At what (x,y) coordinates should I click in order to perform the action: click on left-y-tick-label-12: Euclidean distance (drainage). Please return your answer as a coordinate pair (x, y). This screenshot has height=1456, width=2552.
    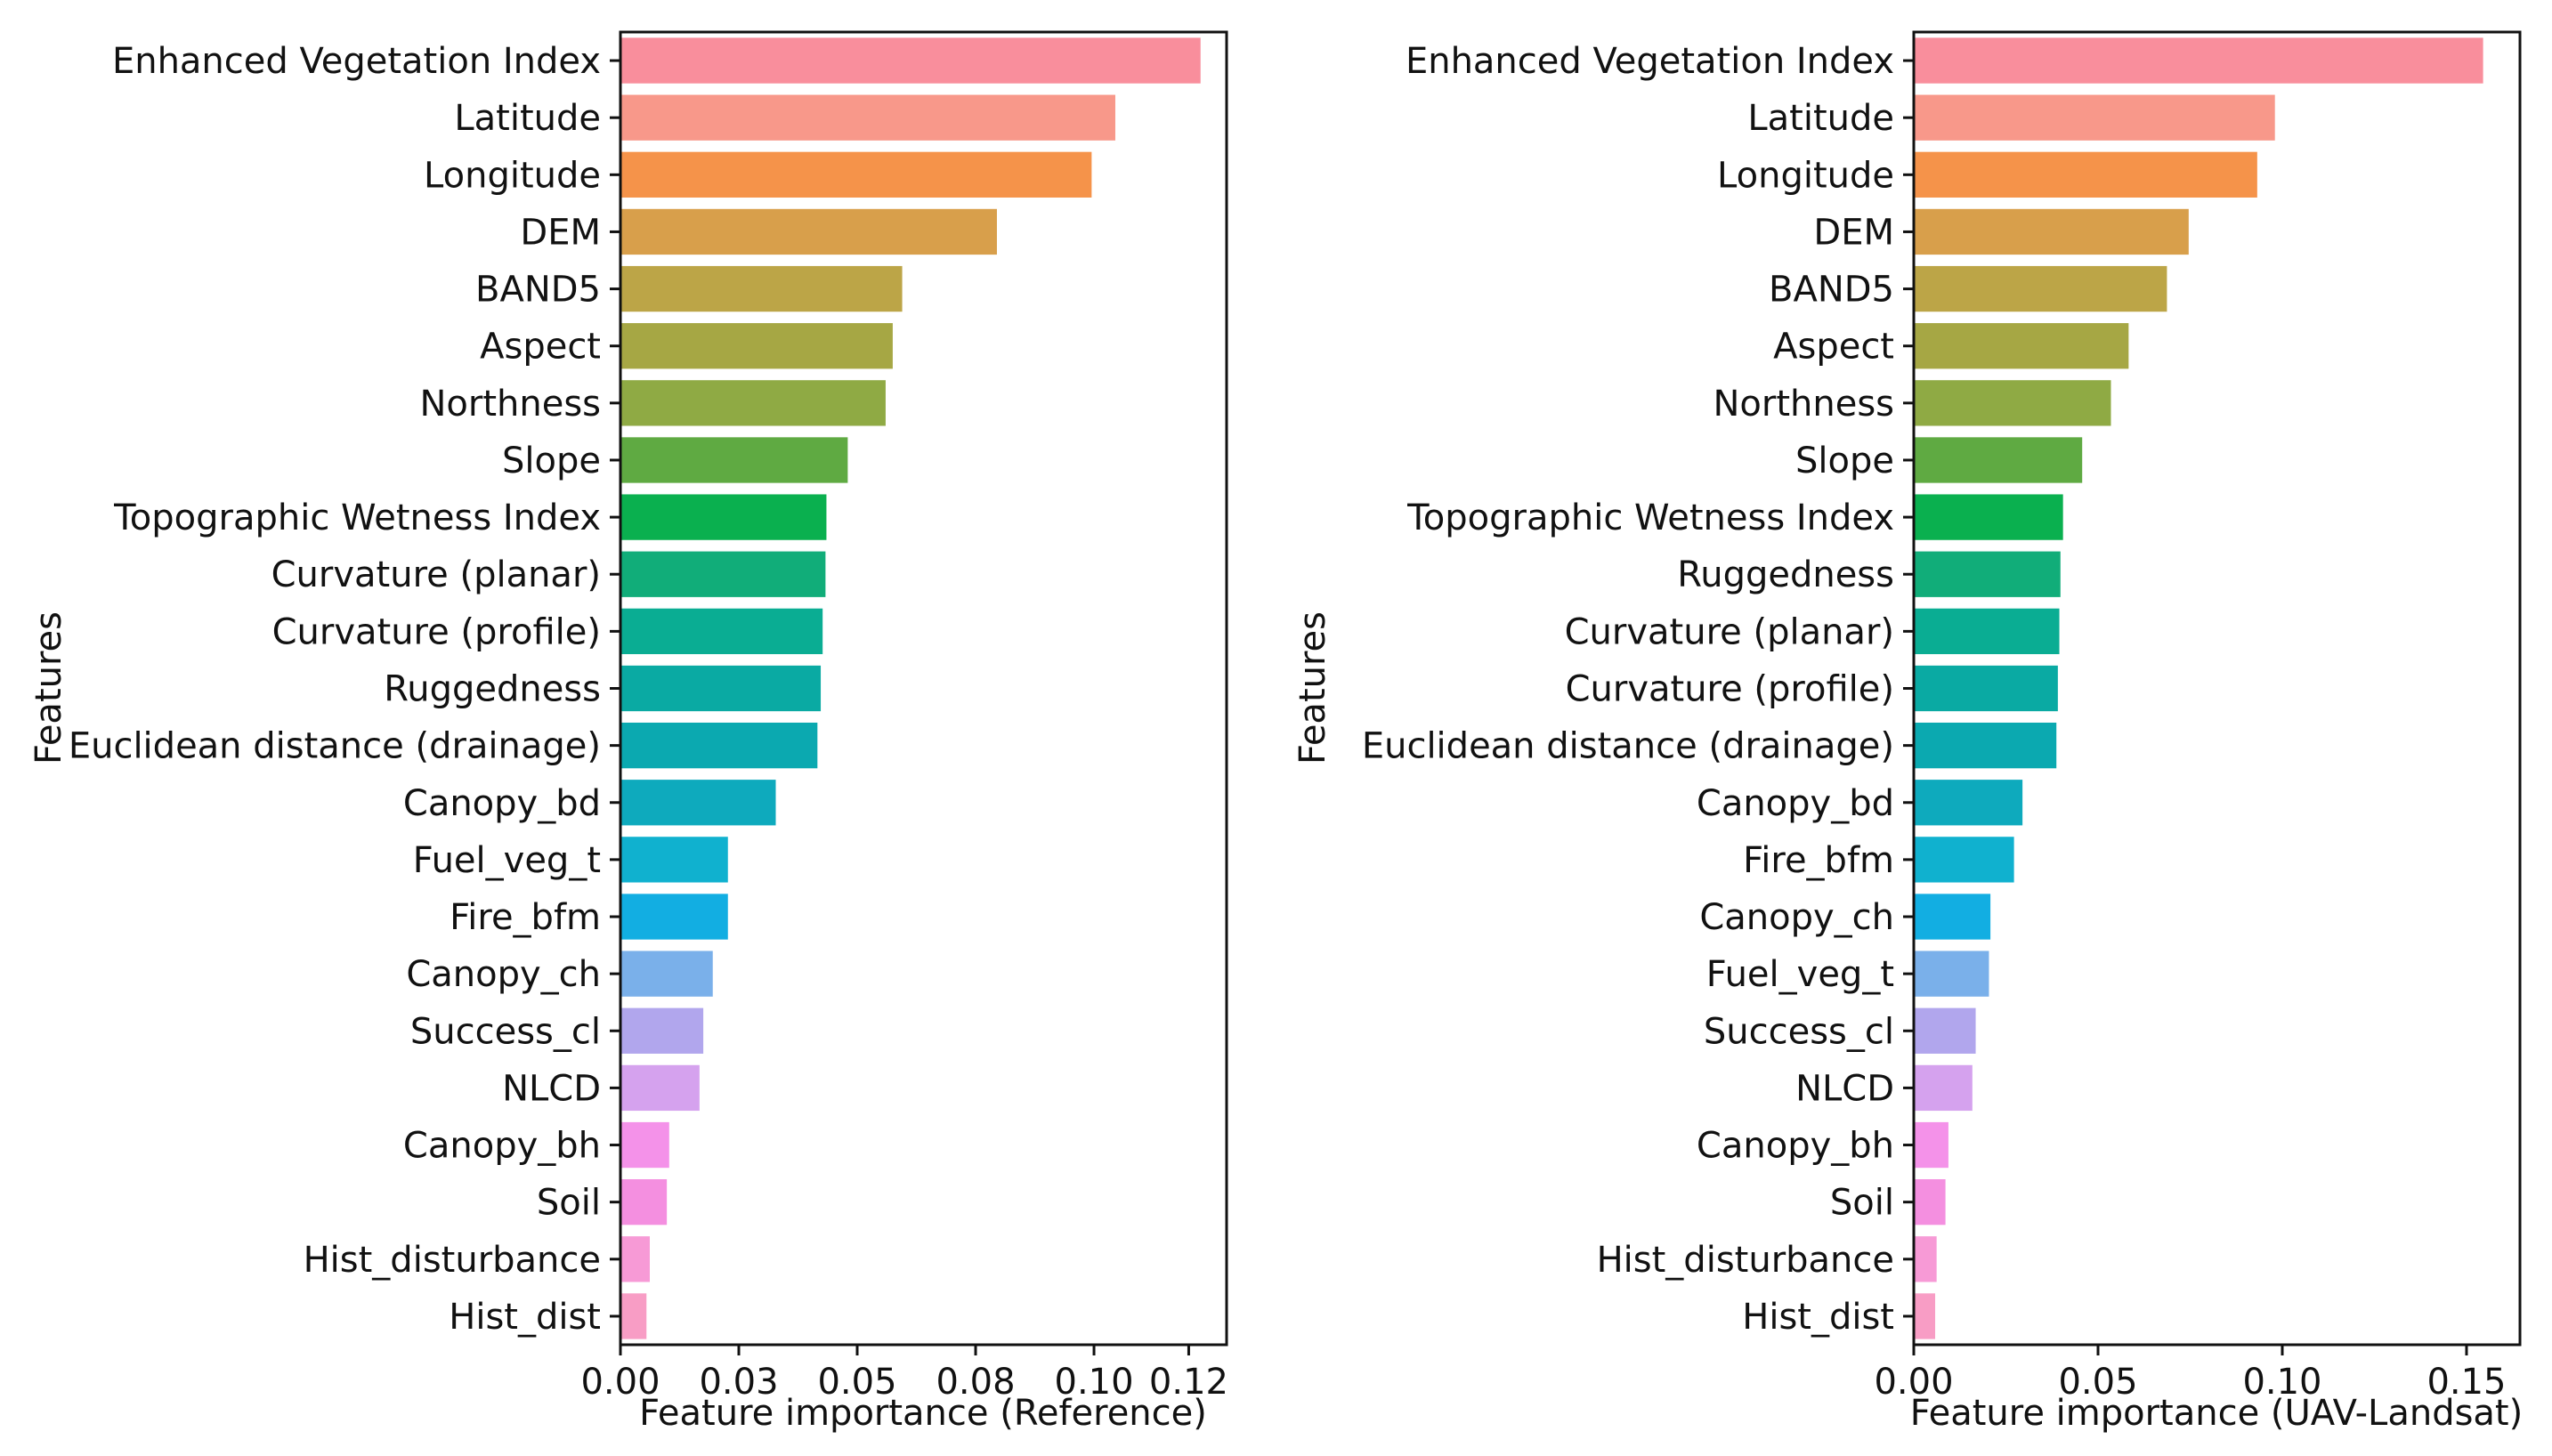
    Looking at the image, I should click on (335, 746).